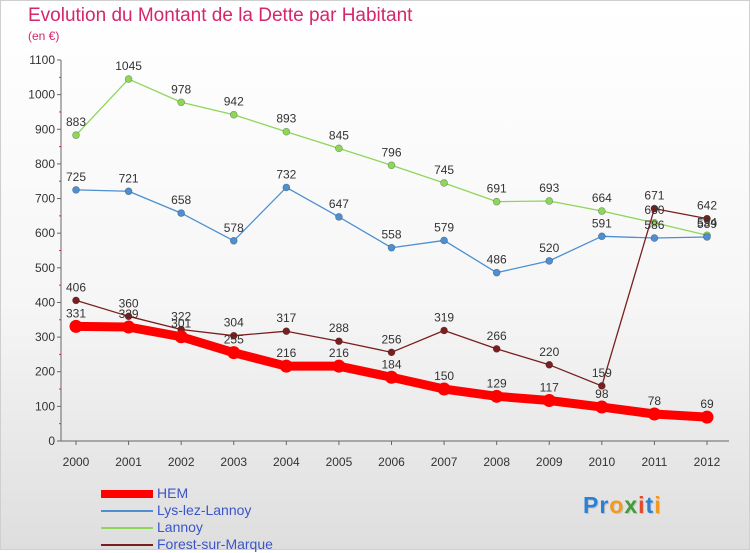 Image resolution: width=750 pixels, height=553 pixels. I want to click on x-tick-label: 2005, so click(339, 462).